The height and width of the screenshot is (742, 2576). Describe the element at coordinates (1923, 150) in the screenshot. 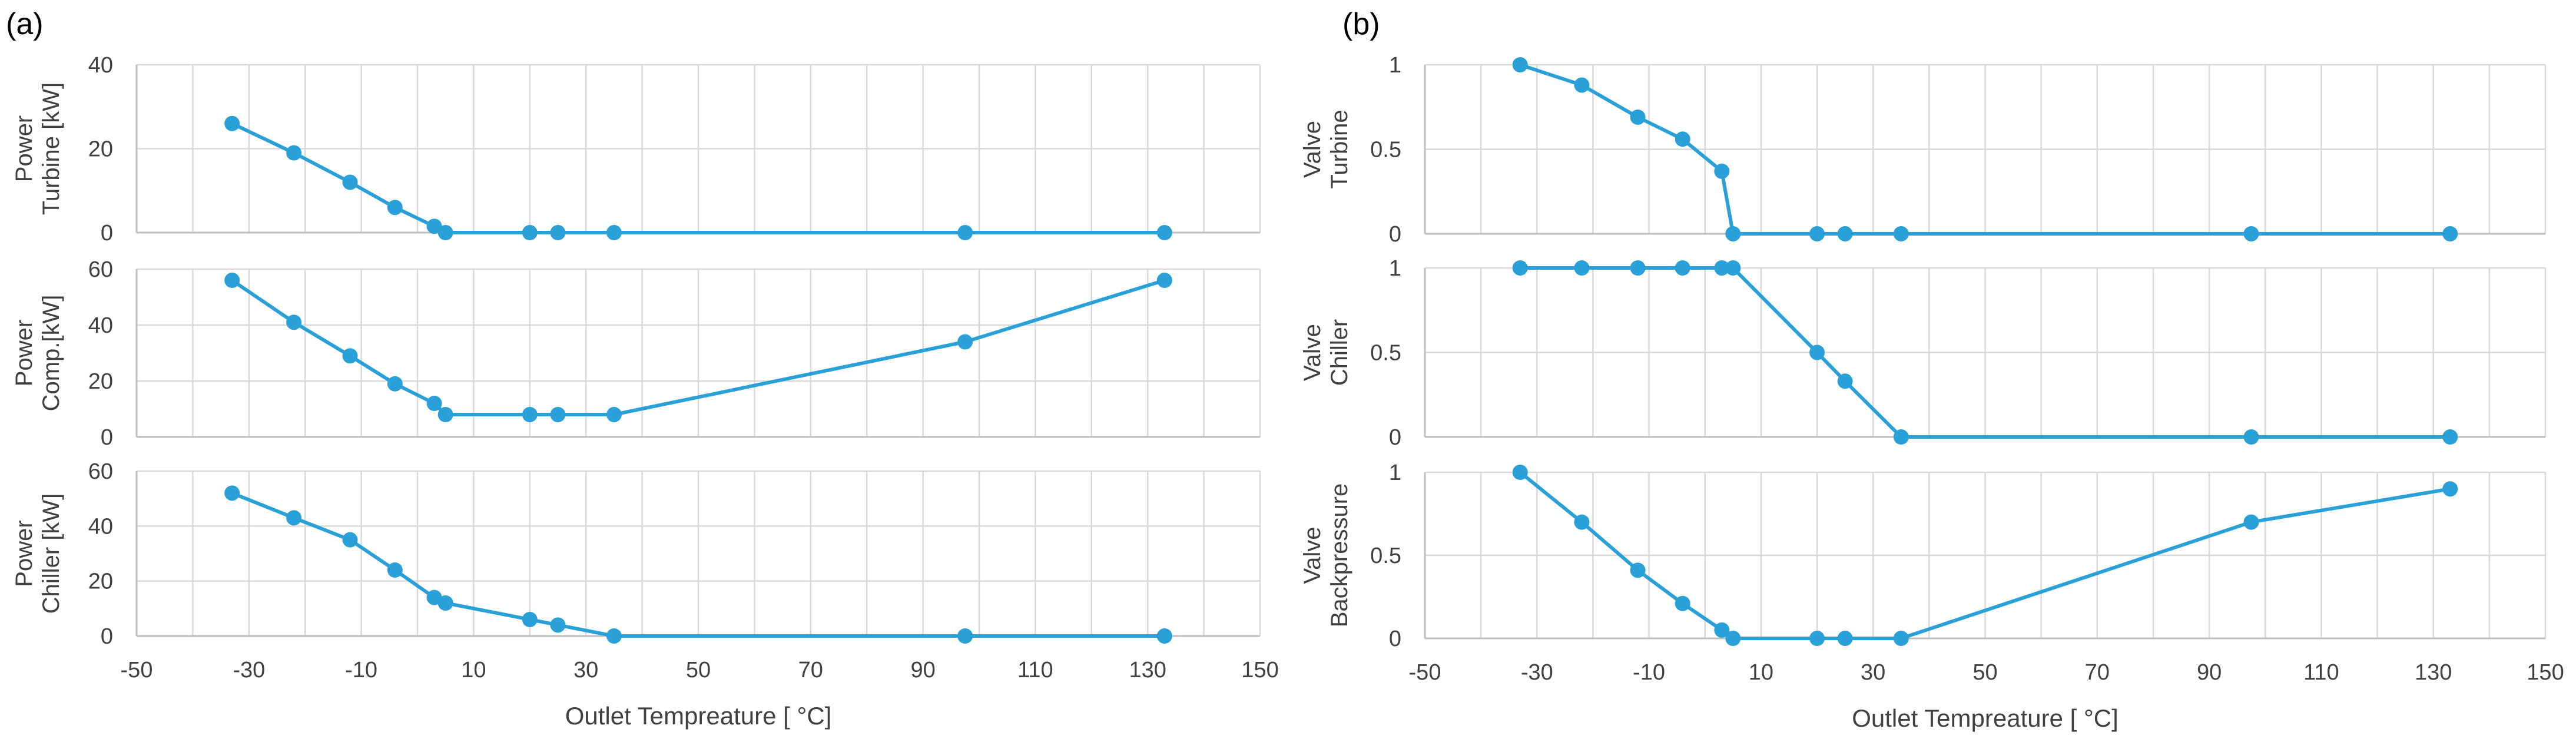

I see `chart-b1: 0 0.5 1 ValveTurbine` at that location.